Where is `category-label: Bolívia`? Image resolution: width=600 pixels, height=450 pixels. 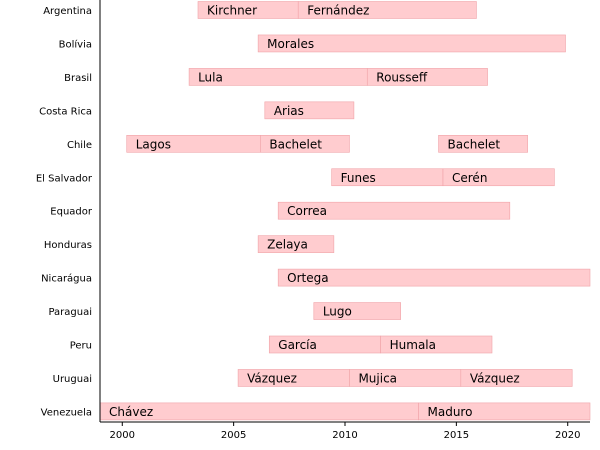 category-label: Bolívia is located at coordinates (75, 44).